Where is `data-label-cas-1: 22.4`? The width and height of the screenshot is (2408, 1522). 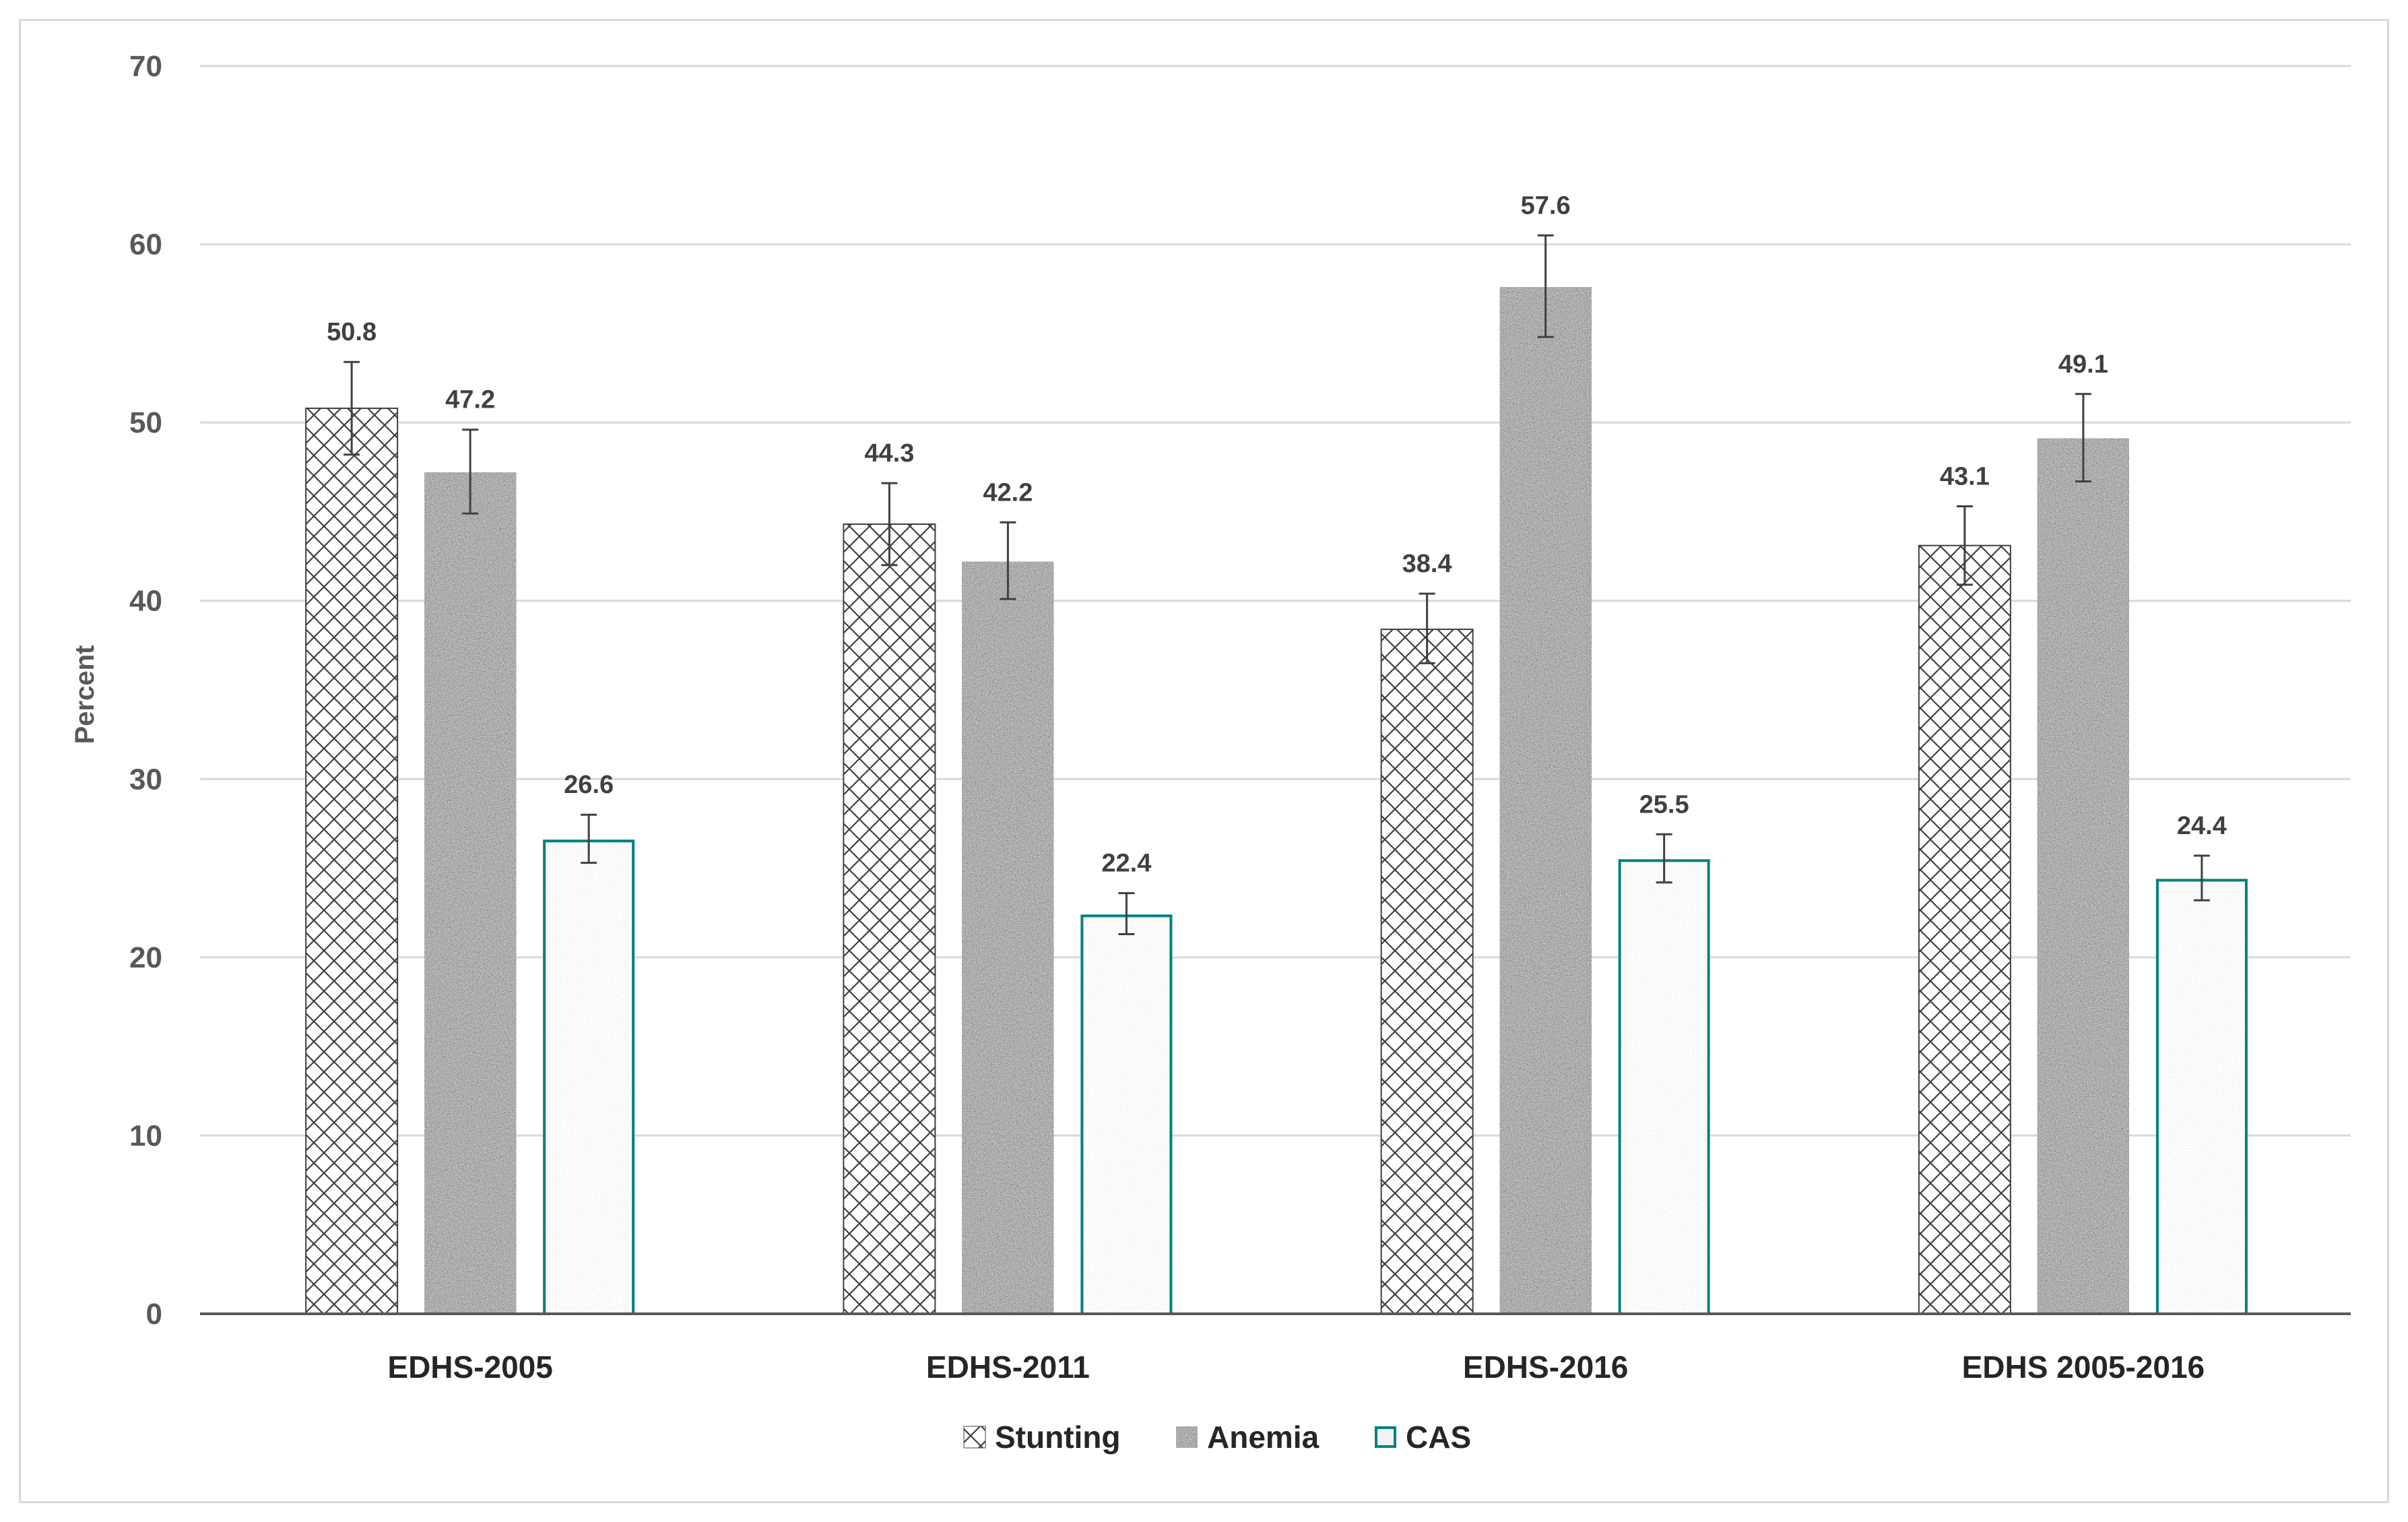 data-label-cas-1: 22.4 is located at coordinates (1126, 864).